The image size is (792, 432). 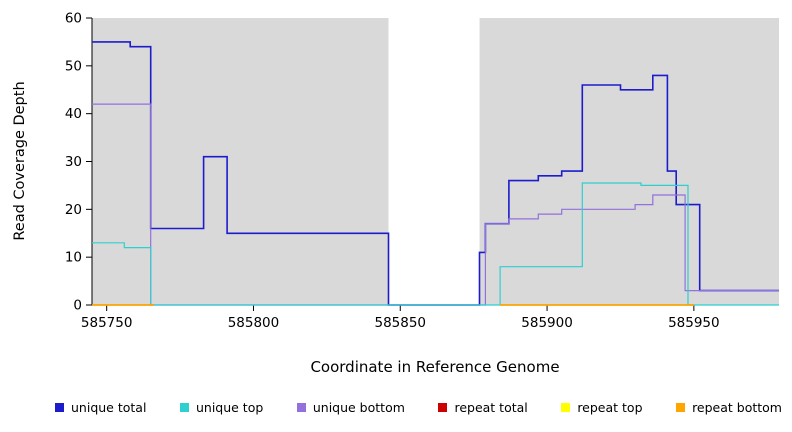 What do you see at coordinates (73, 19) in the screenshot?
I see `y-tick-label: 60` at bounding box center [73, 19].